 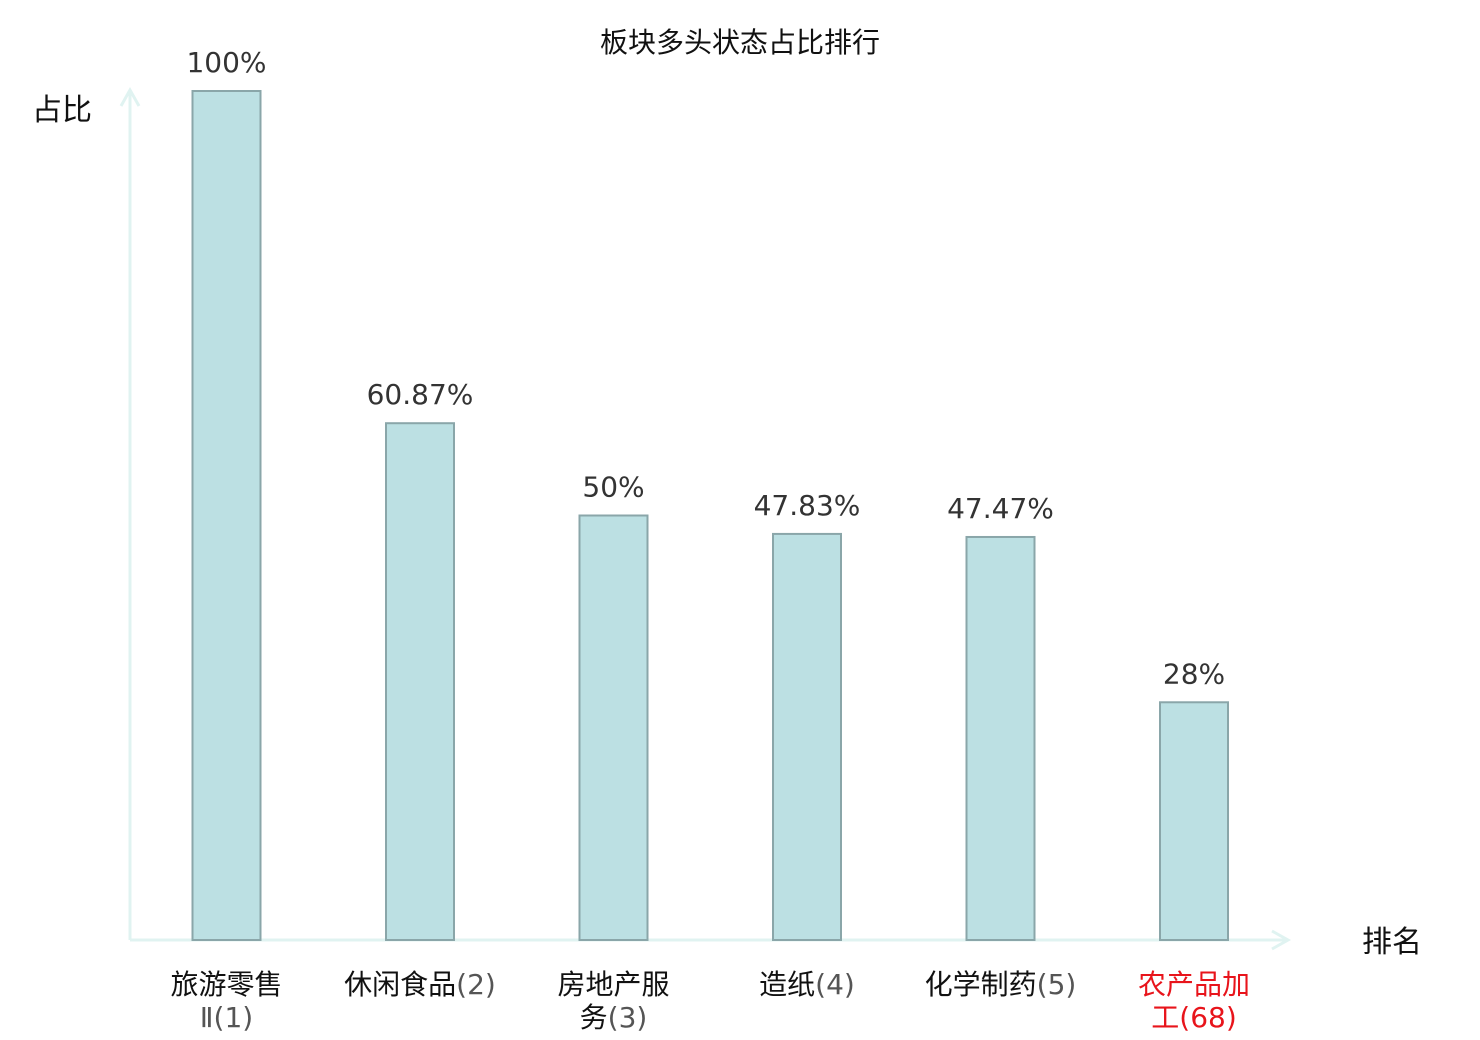 I want to click on category-name: 工, so click(x=1165, y=1017).